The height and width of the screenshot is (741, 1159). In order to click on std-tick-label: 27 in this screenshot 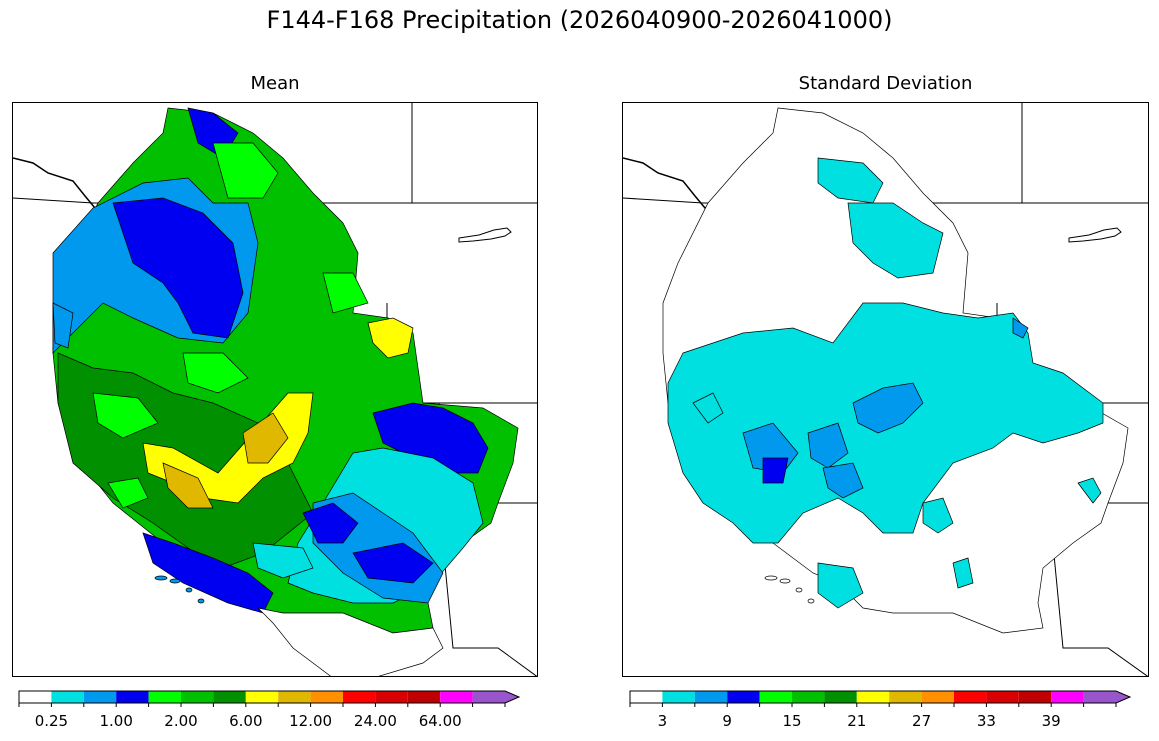, I will do `click(922, 721)`.